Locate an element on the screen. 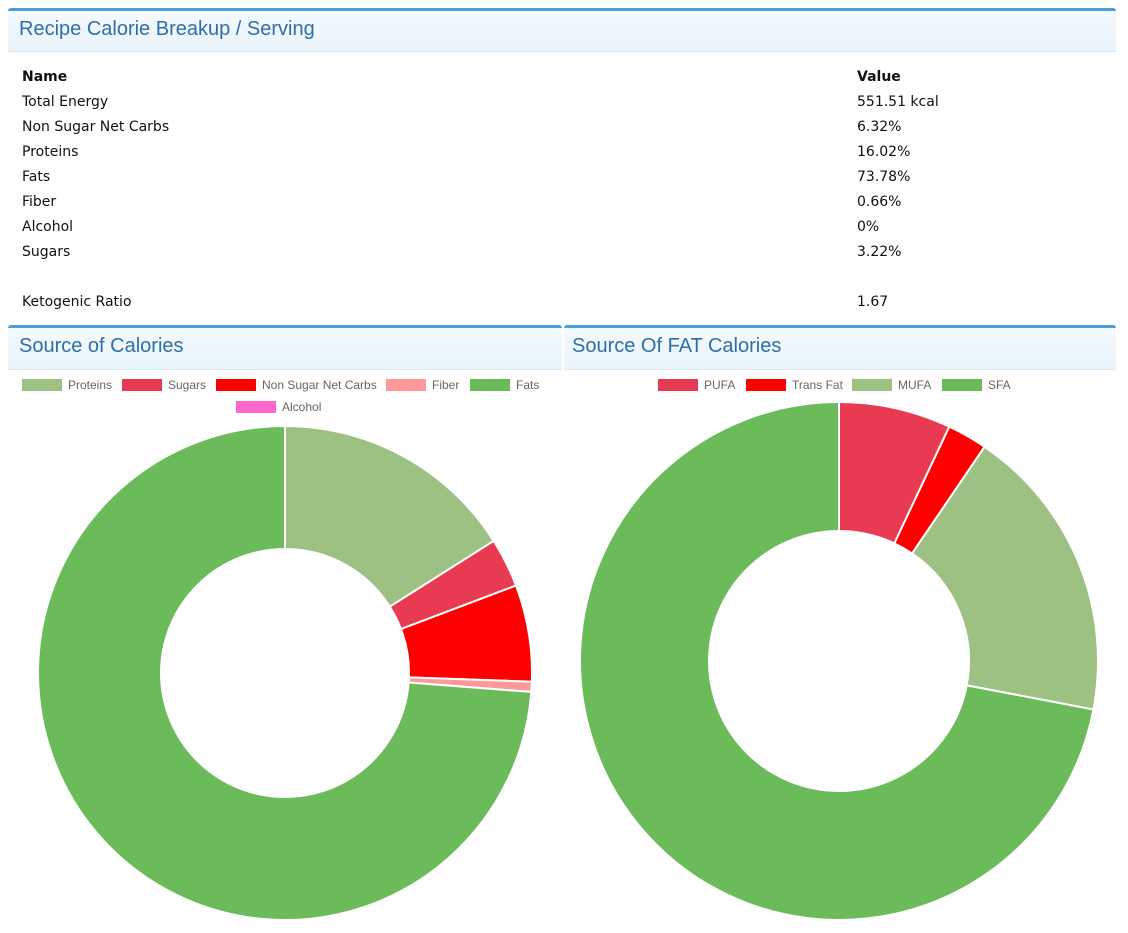 This screenshot has width=1128, height=933. column-header-name: Name is located at coordinates (45, 76).